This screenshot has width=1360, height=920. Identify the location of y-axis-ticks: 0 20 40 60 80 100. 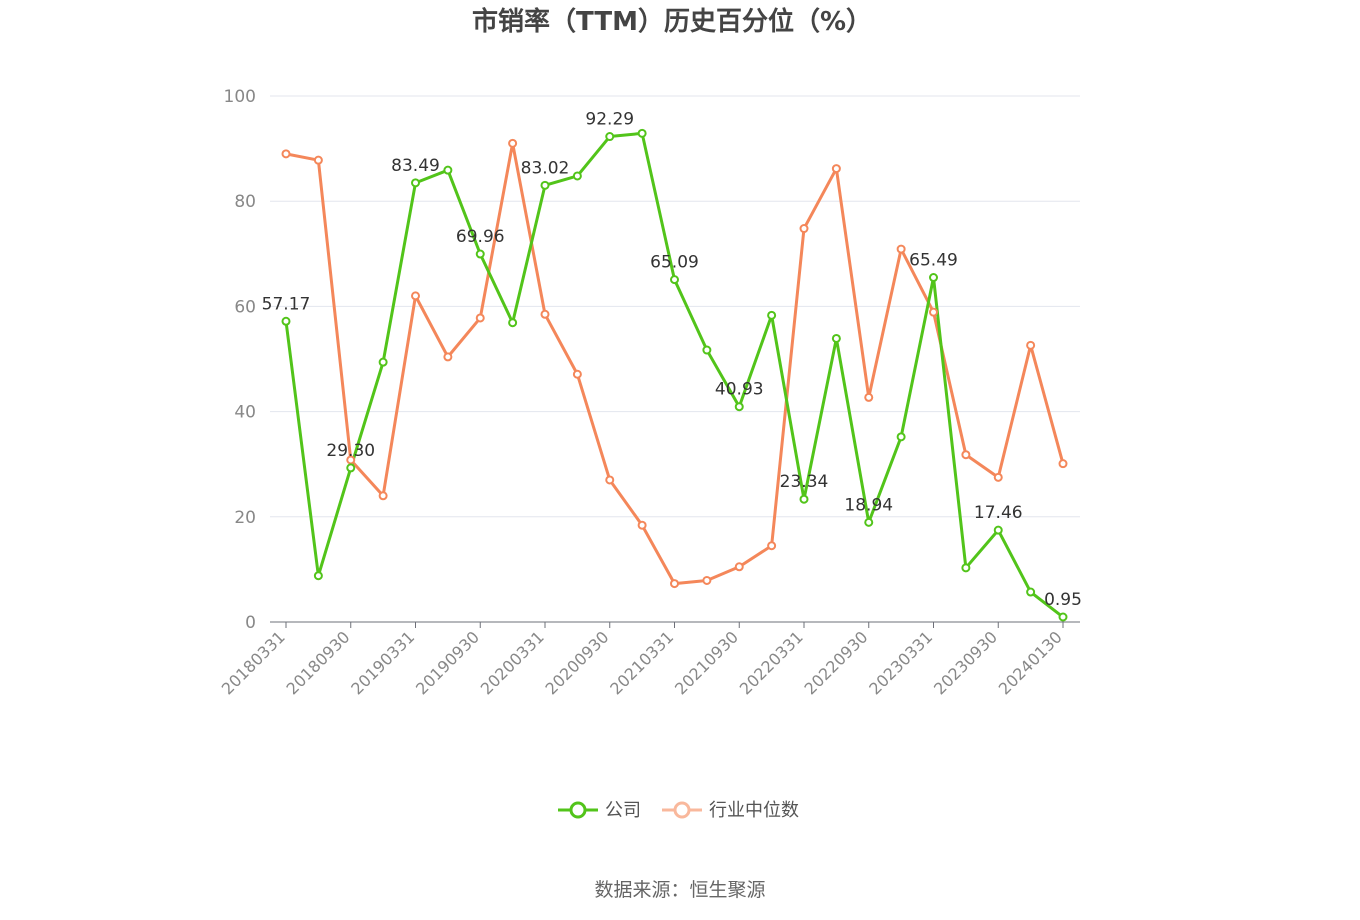
(240, 360).